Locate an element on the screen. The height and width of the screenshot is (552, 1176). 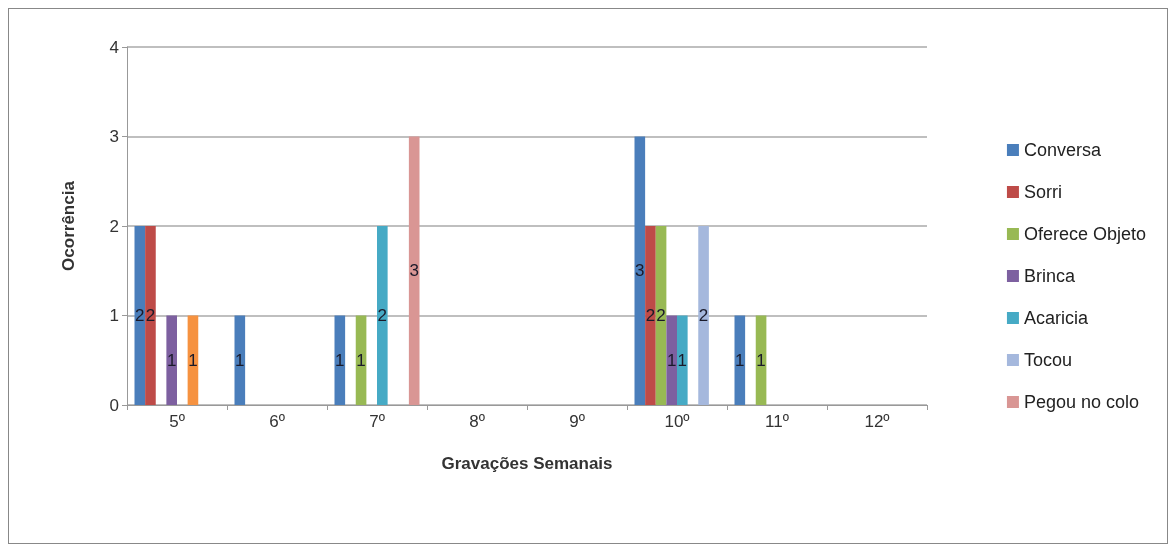
x-axis-title: Gravações Semanais is located at coordinates (527, 463).